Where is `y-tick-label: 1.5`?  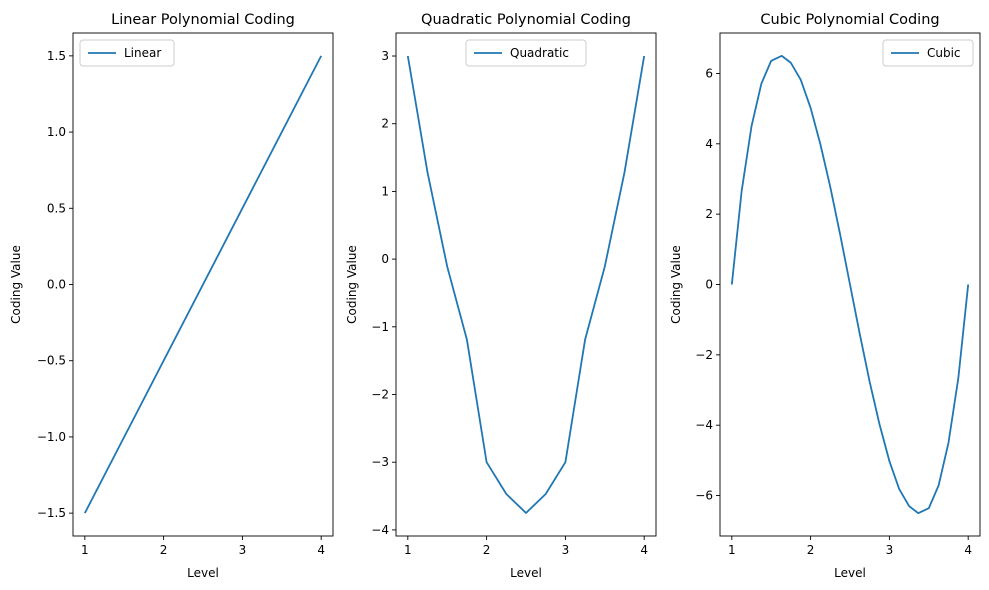
y-tick-label: 1.5 is located at coordinates (56, 56).